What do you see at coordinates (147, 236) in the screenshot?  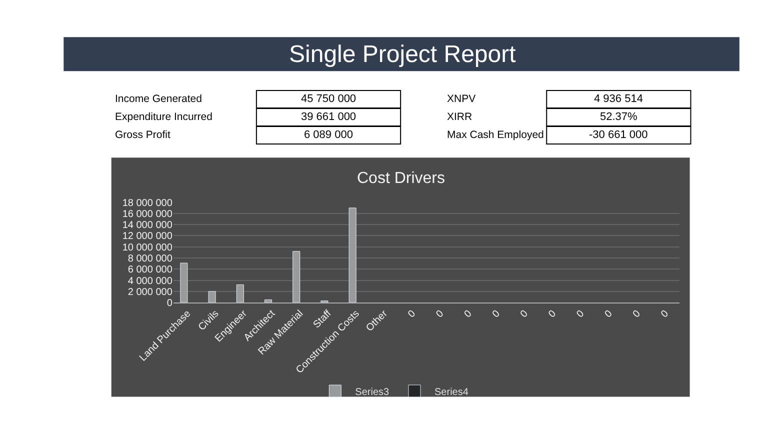 I see `y-tick-label: 12 000 000` at bounding box center [147, 236].